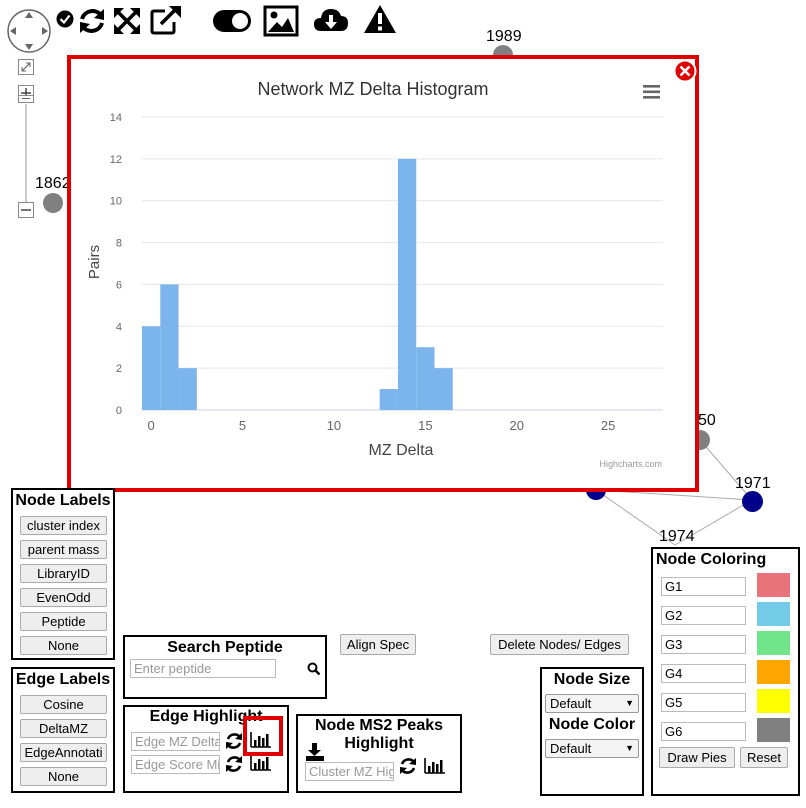 The height and width of the screenshot is (808, 806). What do you see at coordinates (652, 92) in the screenshot?
I see `chart-menu-icon` at bounding box center [652, 92].